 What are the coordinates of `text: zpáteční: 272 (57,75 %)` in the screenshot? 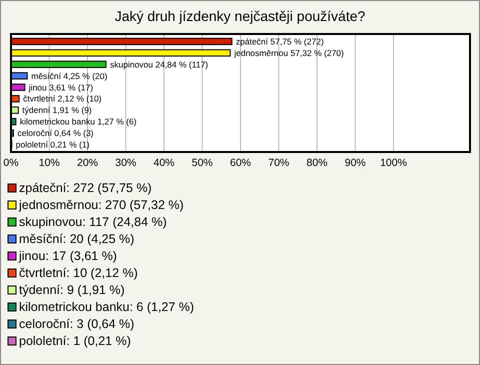 It's located at (85, 188).